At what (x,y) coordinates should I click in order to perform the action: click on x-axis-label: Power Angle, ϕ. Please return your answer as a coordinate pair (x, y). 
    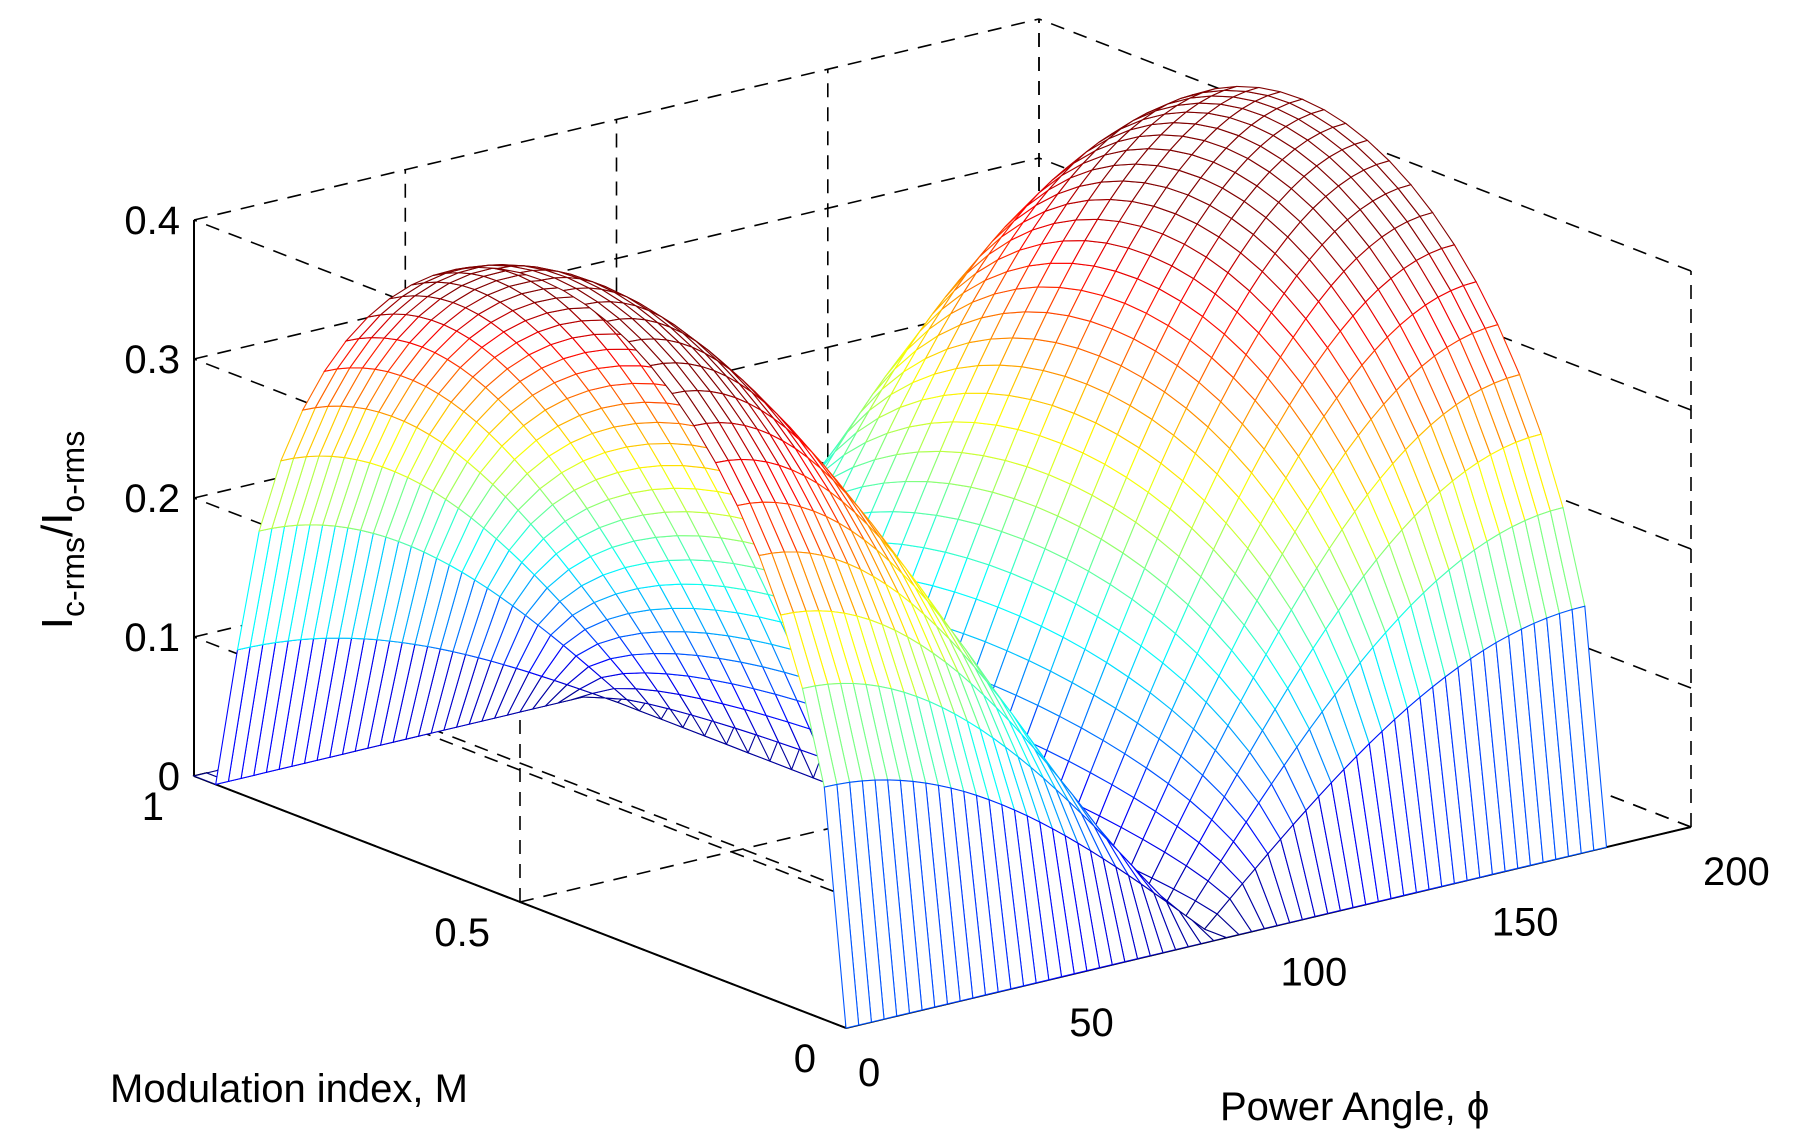
    Looking at the image, I should click on (1354, 1107).